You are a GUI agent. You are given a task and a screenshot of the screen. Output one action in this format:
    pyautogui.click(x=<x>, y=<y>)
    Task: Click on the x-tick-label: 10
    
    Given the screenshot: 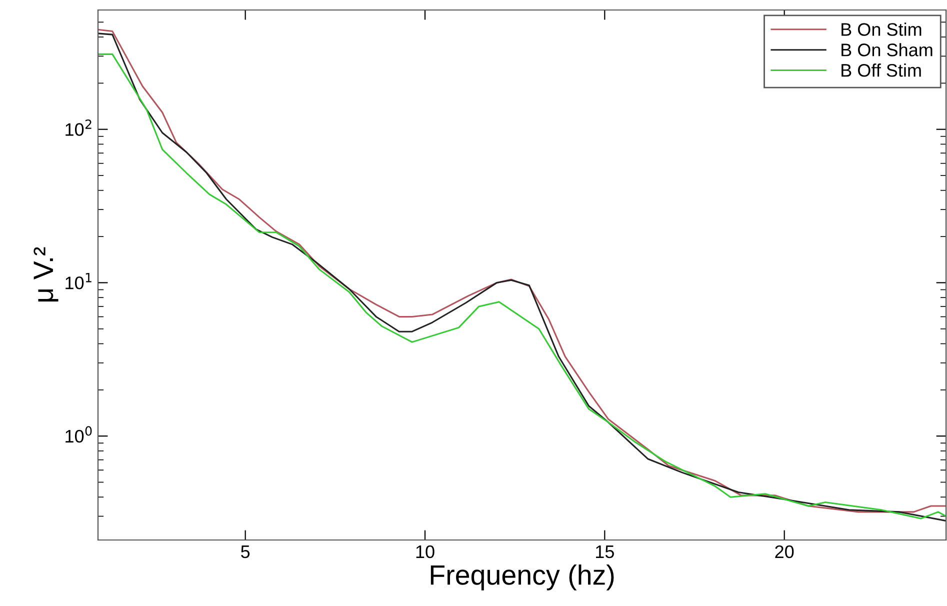 What is the action you would take?
    pyautogui.click(x=425, y=551)
    